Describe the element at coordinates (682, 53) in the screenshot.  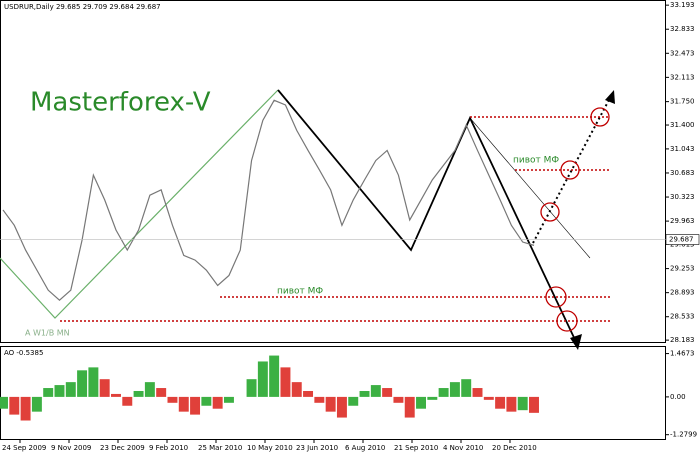
I see `y-tick-label: 32.473` at that location.